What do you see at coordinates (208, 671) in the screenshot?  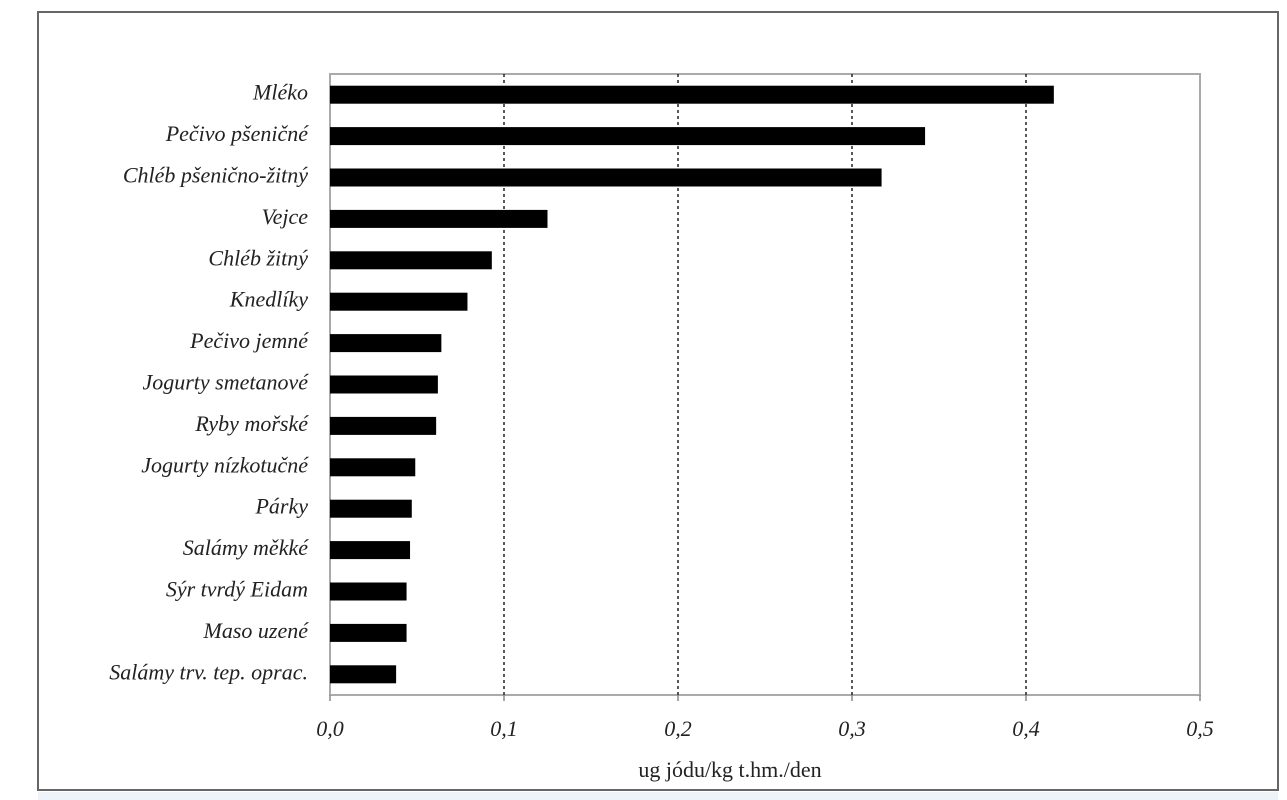 I see `y-tick-label: Salámy trv. tep. oprac.` at bounding box center [208, 671].